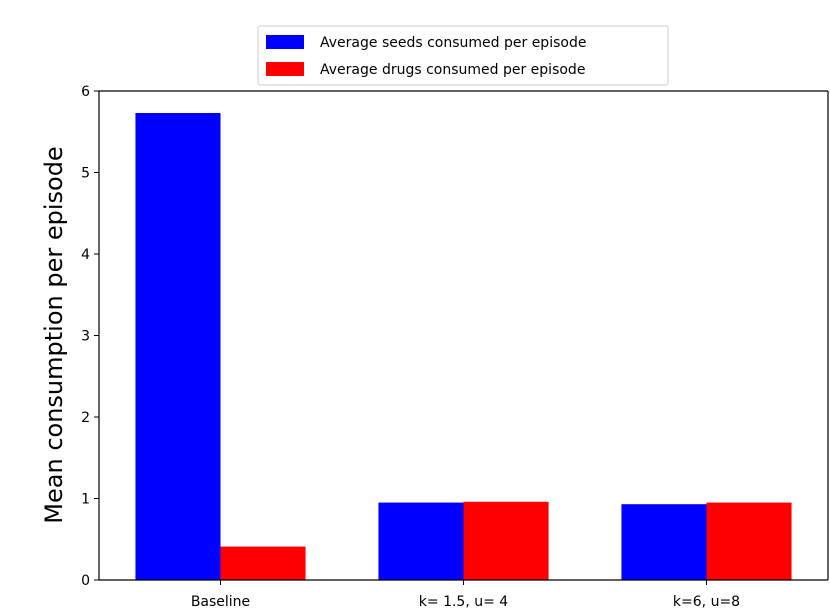 The image size is (830, 611). Describe the element at coordinates (54, 334) in the screenshot. I see `y-axis-title: Mean consumption per episode` at that location.